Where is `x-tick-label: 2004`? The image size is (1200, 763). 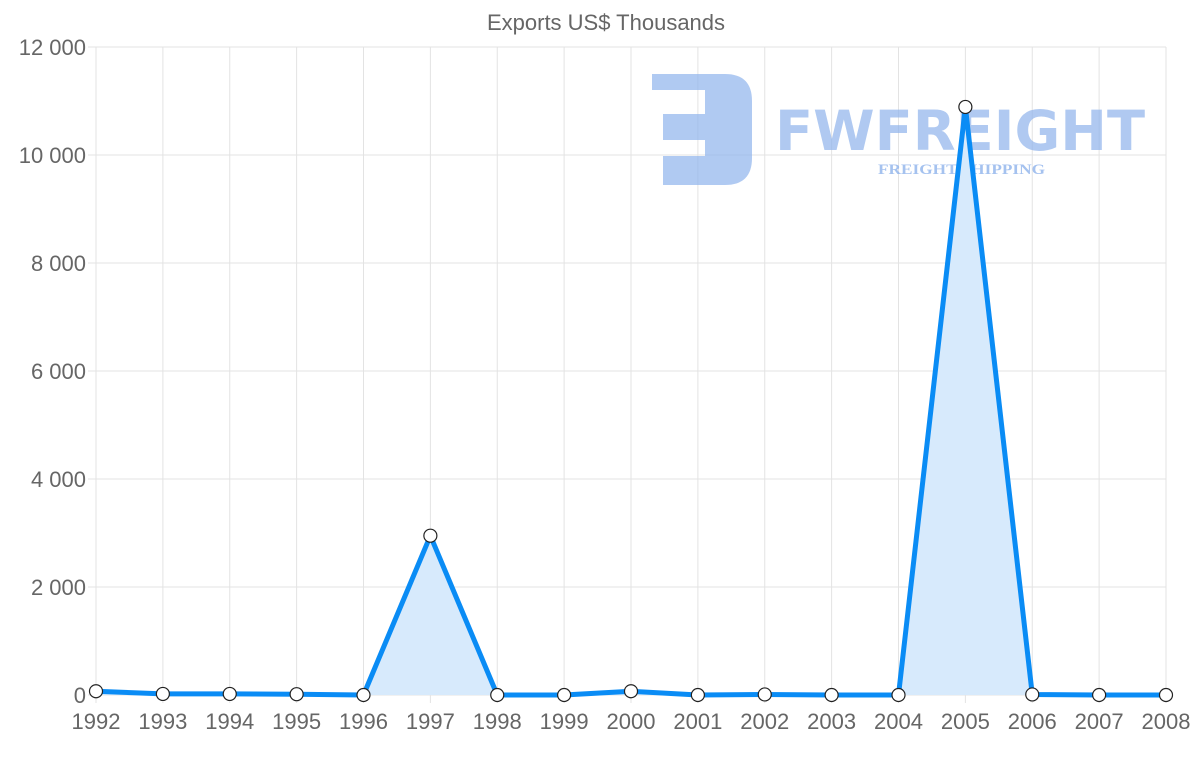
x-tick-label: 2004 is located at coordinates (898, 721).